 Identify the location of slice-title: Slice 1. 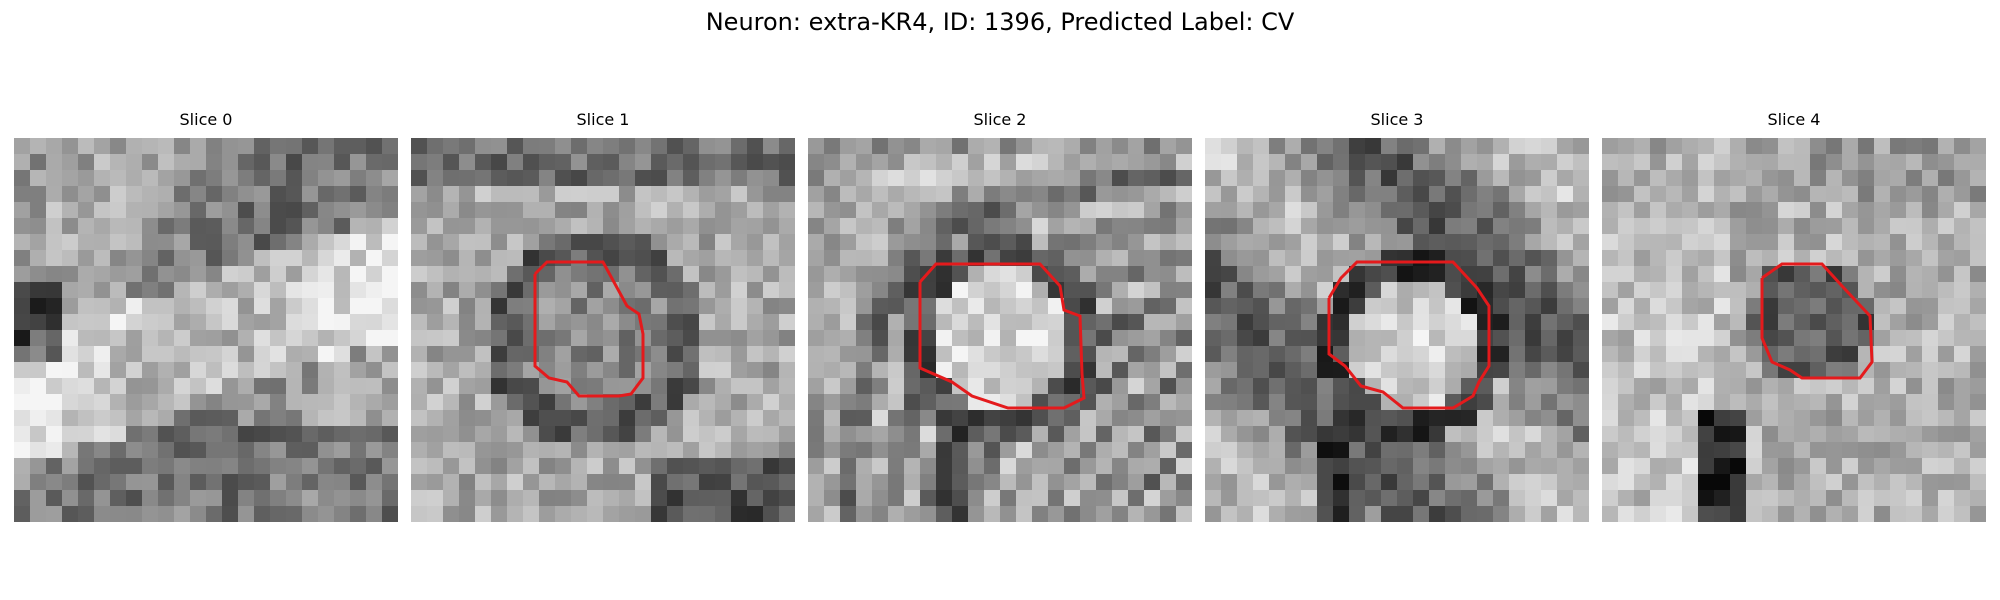
(603, 119).